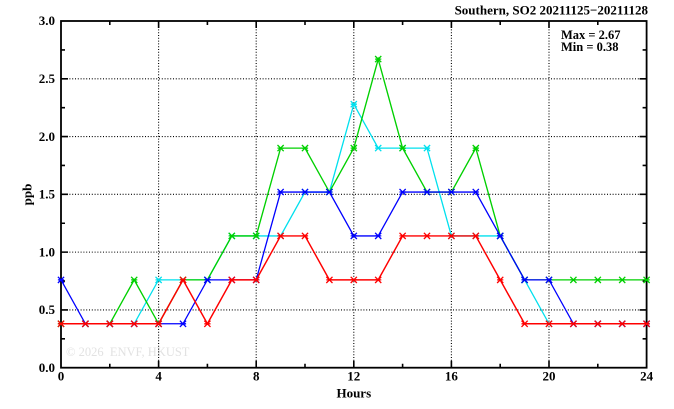 Image resolution: width=674 pixels, height=409 pixels. Describe the element at coordinates (158, 376) in the screenshot. I see `svg-text: 4` at that location.